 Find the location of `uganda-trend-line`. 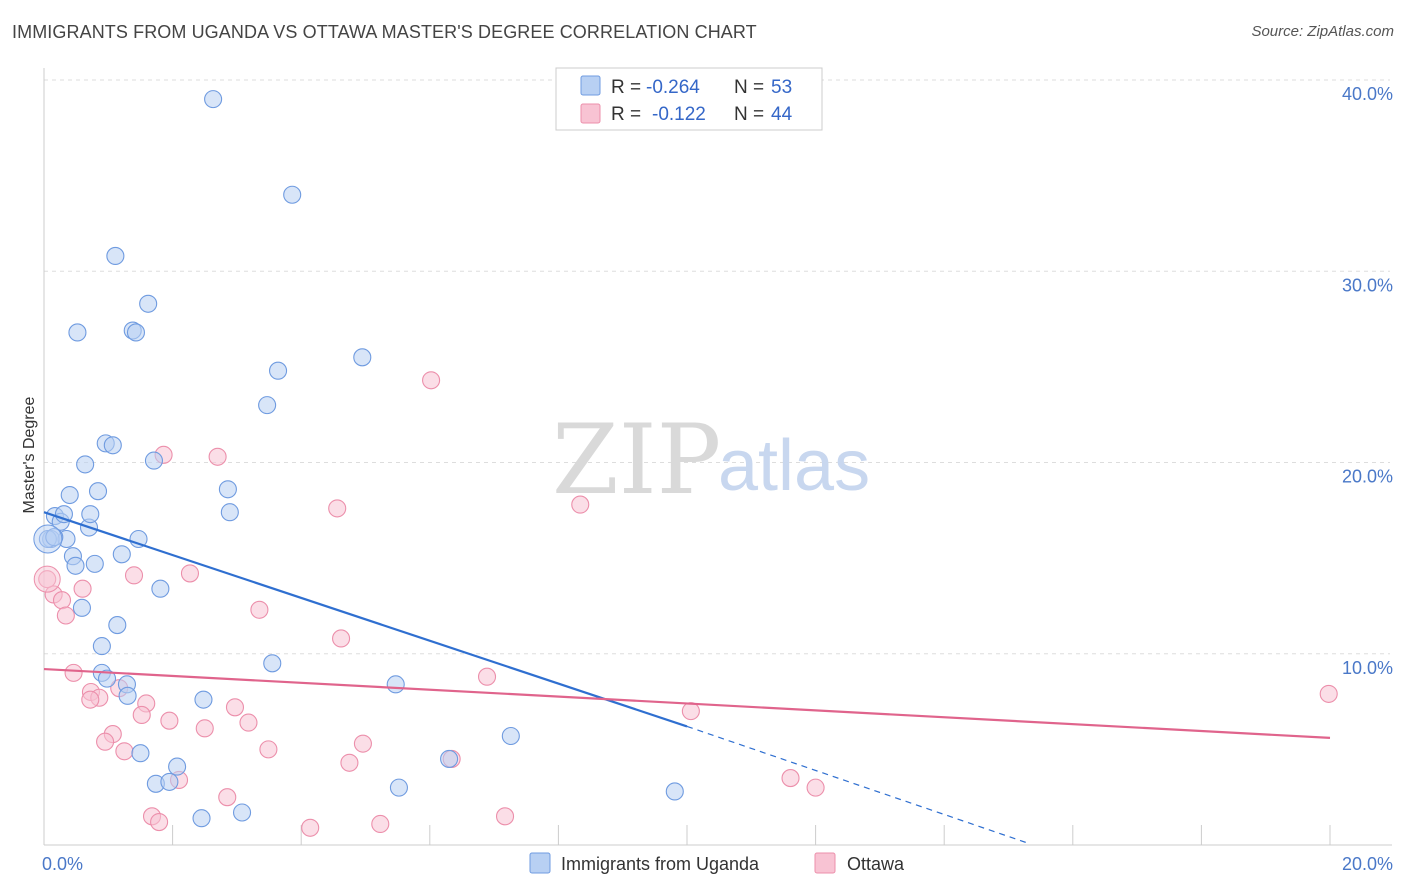

uganda-trend-line is located at coordinates (365, 619).